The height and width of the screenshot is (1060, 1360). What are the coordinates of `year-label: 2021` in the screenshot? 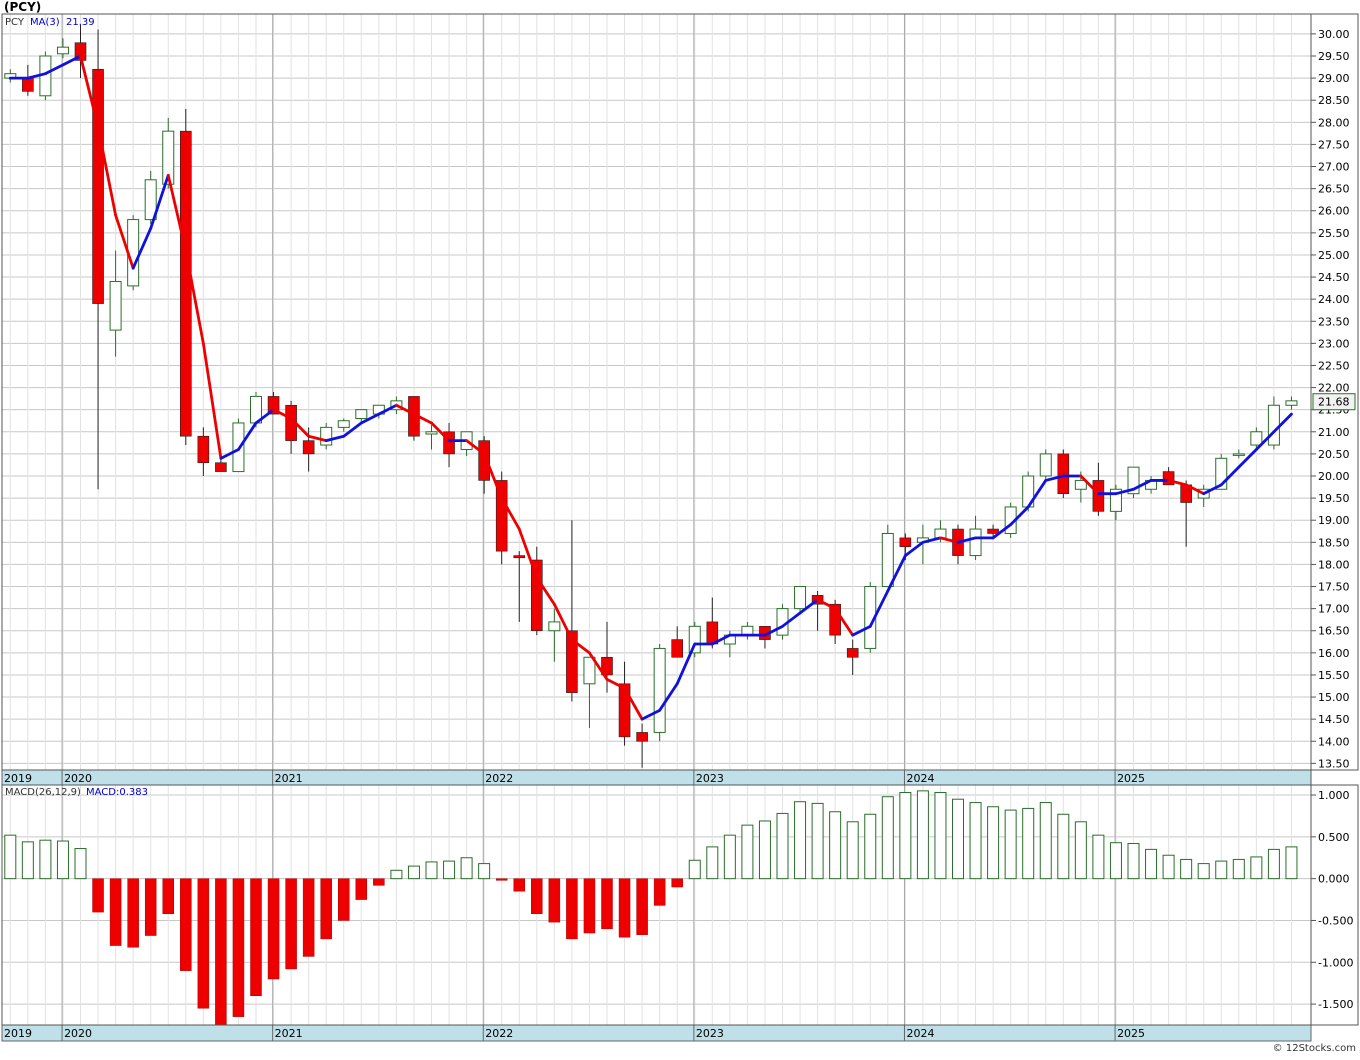 It's located at (289, 1033).